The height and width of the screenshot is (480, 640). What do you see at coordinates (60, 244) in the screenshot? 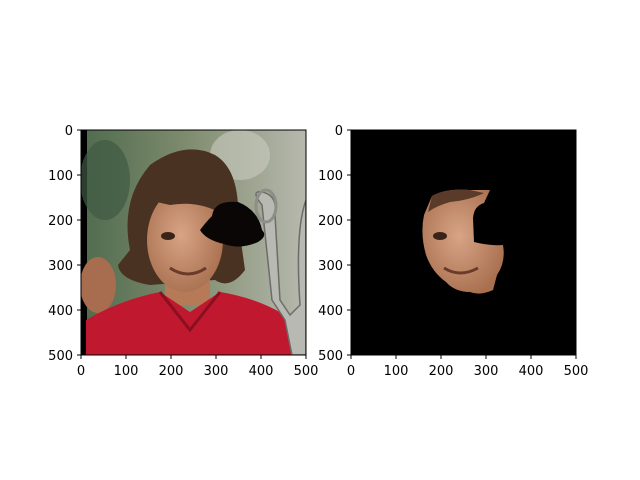
I see `left-y-tick-labels: 0 100 200 300 400 500` at bounding box center [60, 244].